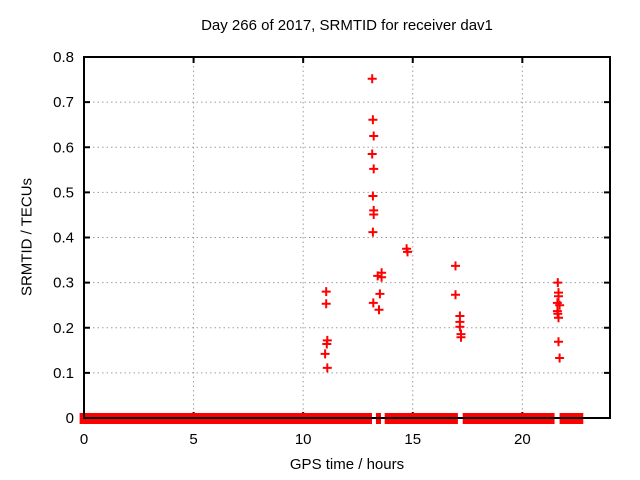 This screenshot has width=640, height=480. What do you see at coordinates (412, 439) in the screenshot?
I see `svg-text: 15` at bounding box center [412, 439].